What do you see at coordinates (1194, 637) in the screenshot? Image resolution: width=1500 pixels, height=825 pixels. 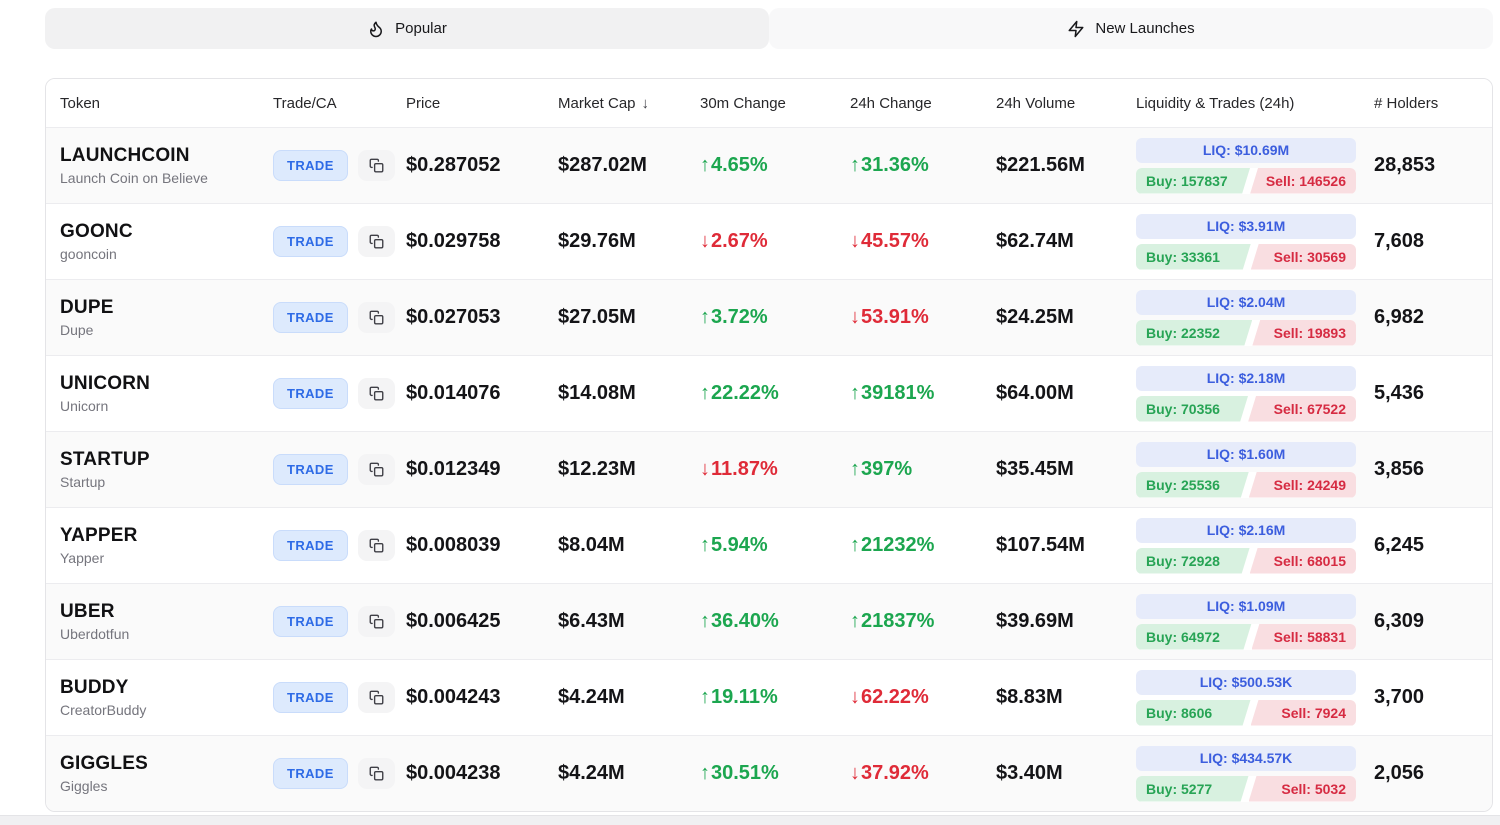 I see `buy-badge: Buy: 64972` at bounding box center [1194, 637].